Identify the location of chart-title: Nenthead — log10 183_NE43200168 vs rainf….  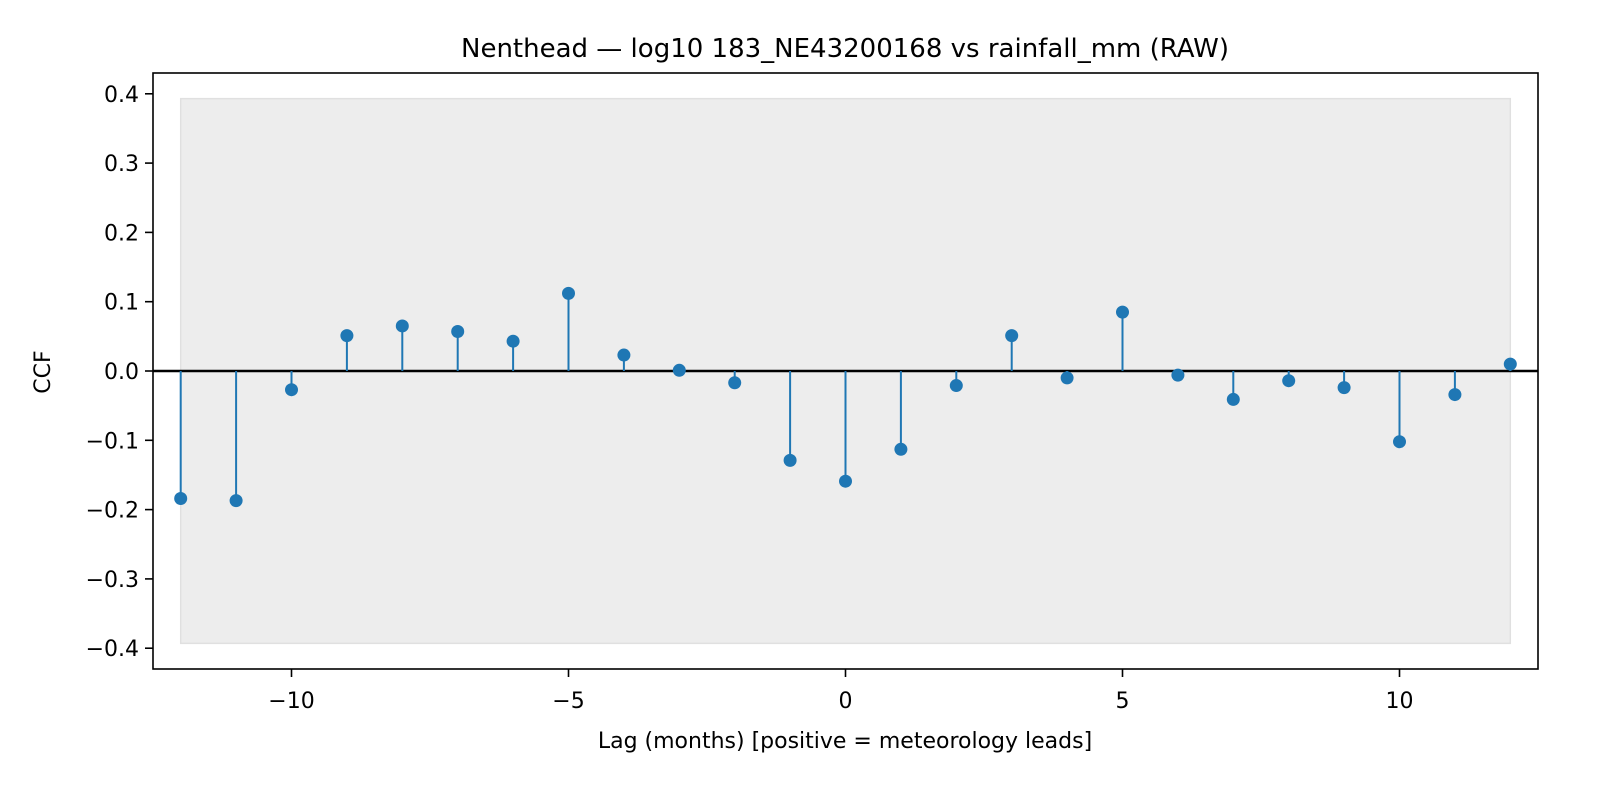
(845, 49).